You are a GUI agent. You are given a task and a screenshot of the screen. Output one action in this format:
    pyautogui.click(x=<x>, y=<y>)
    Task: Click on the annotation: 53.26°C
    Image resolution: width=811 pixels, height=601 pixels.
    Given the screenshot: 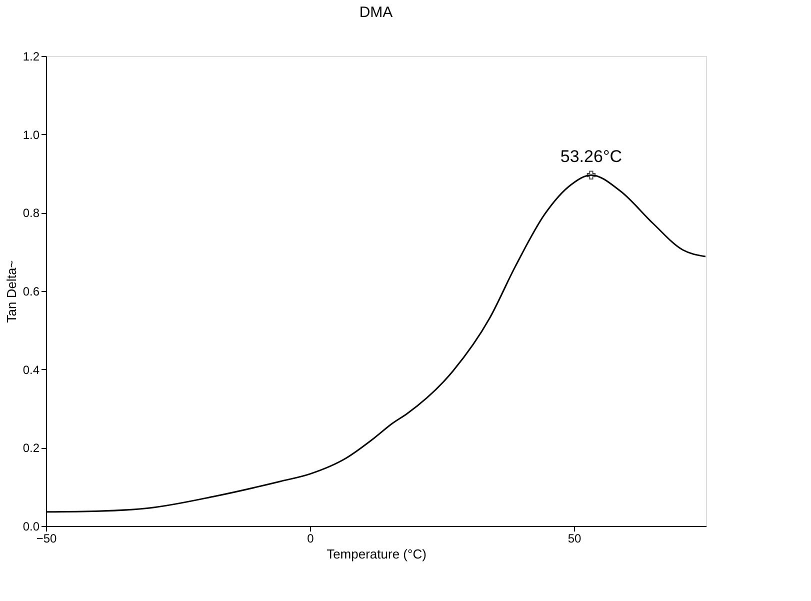 What is the action you would take?
    pyautogui.click(x=591, y=156)
    